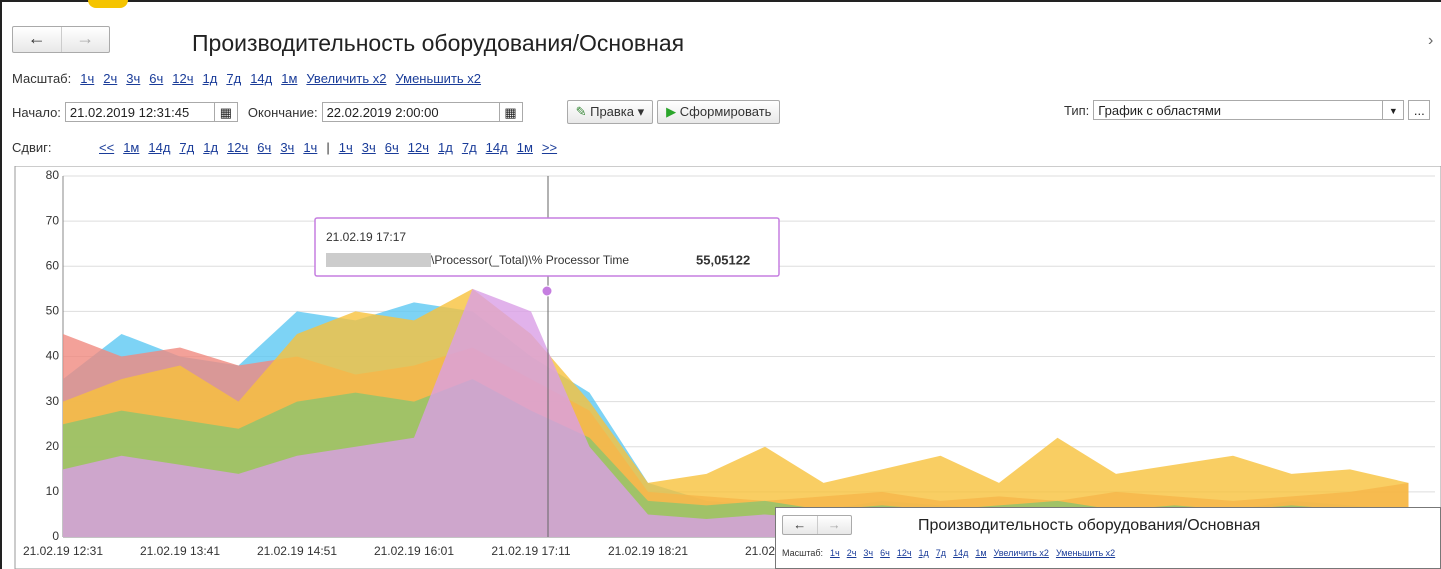 The width and height of the screenshot is (1441, 569). Describe the element at coordinates (133, 78) in the screenshot. I see `scale-link: 3ч` at that location.